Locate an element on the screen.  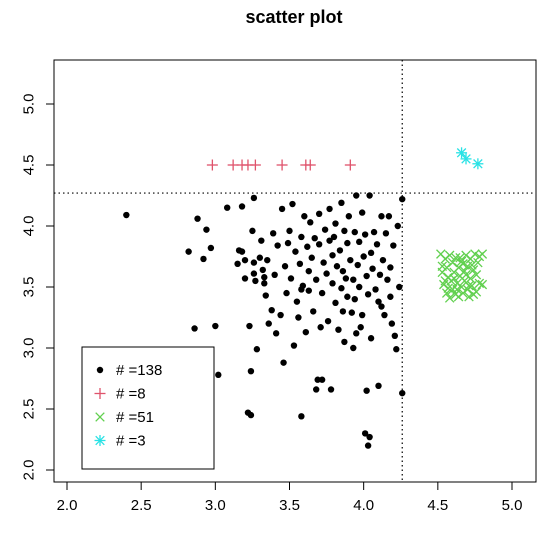
legend-label-3: # =3 is located at coordinates (131, 441).